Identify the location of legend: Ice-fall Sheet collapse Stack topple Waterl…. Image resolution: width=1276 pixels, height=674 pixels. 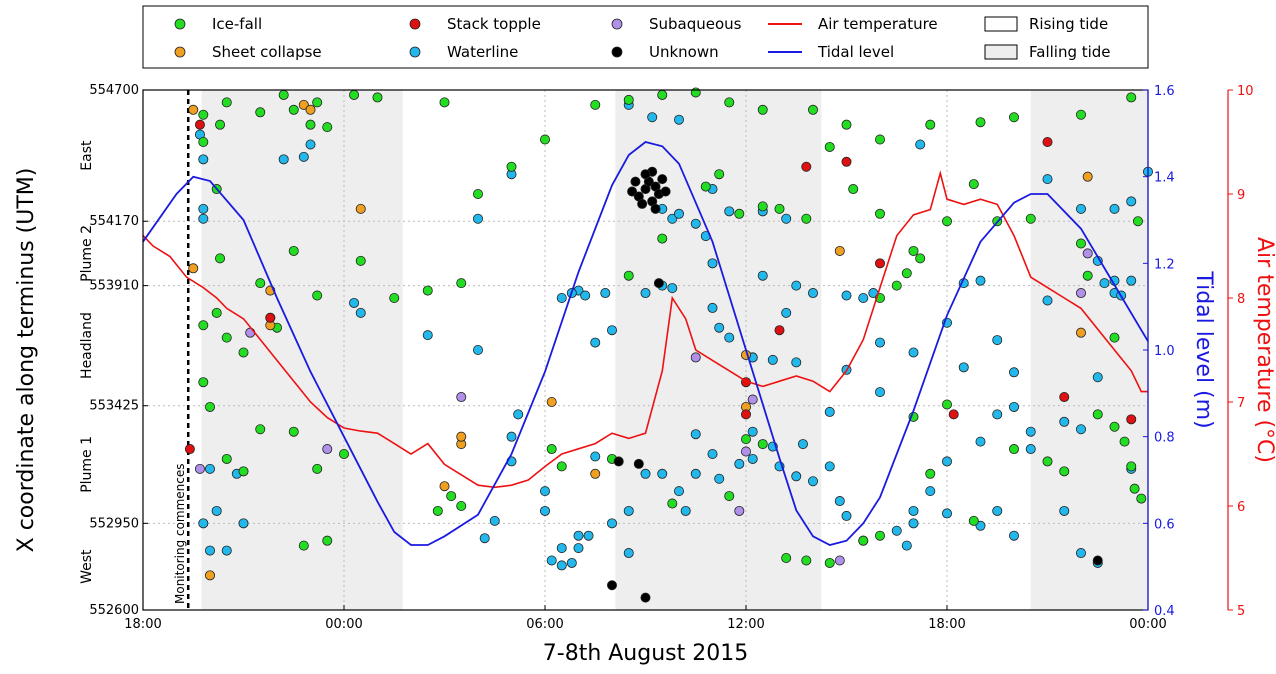
(645, 37).